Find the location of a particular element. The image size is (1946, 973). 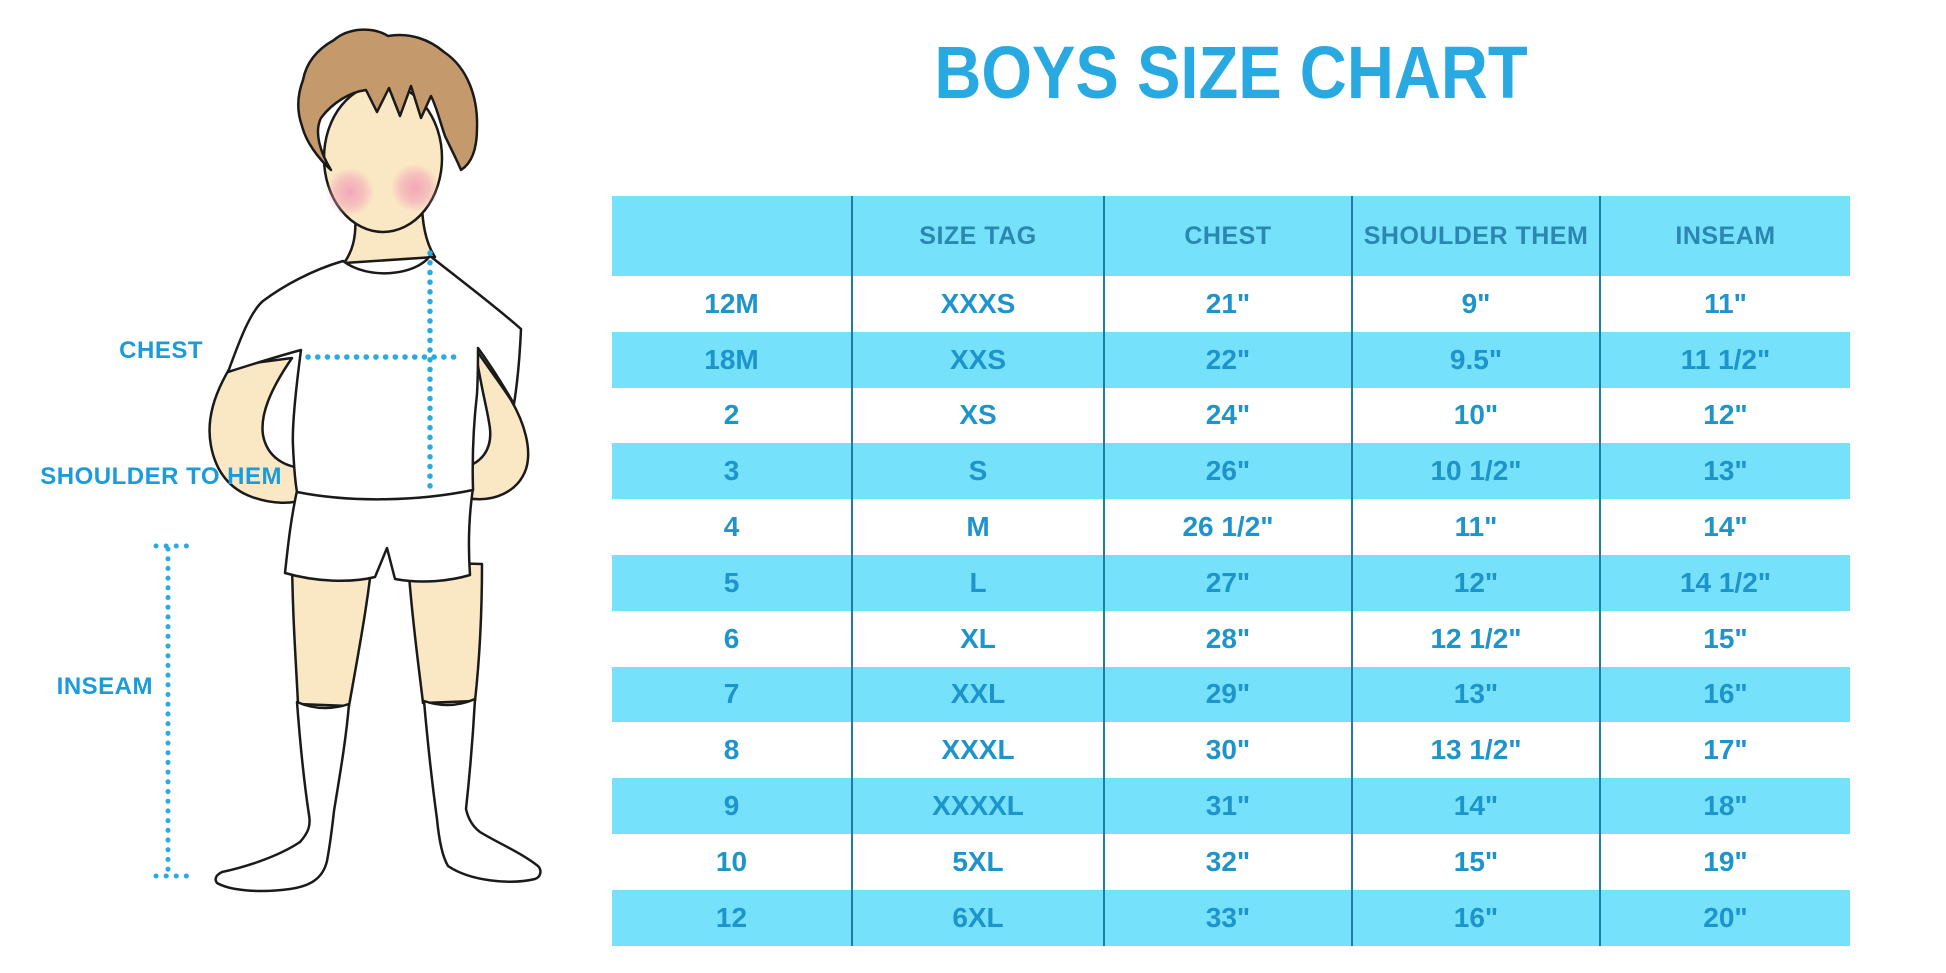

table-cell: 10 is located at coordinates (731, 861).